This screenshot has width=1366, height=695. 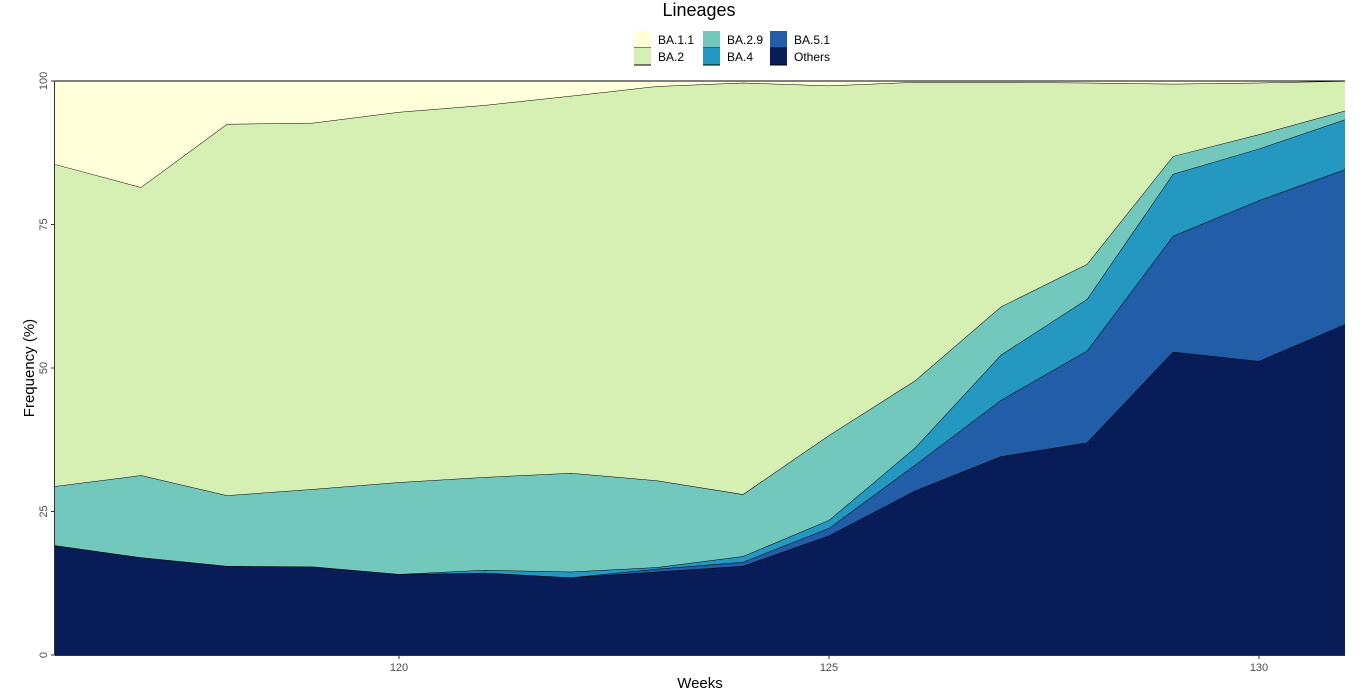 I want to click on legend-label-ba-2: BA.2, so click(x=671, y=57).